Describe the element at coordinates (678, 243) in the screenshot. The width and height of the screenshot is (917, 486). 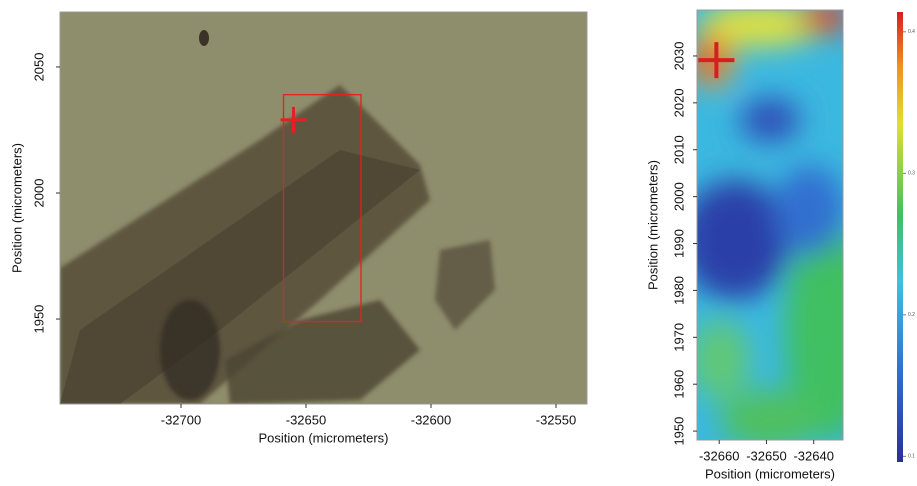
I see `y-tick-label: 1990` at that location.